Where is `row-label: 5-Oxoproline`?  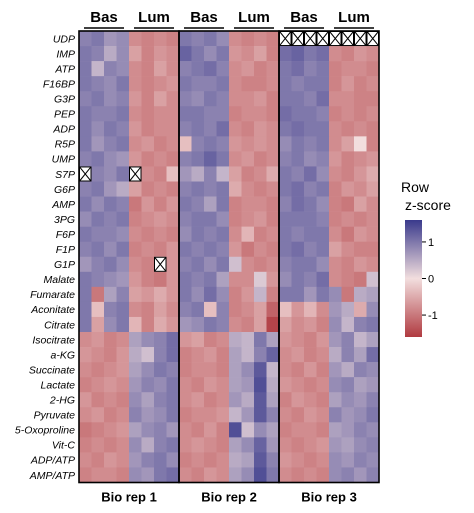
row-label: 5-Oxoproline is located at coordinates (45, 431).